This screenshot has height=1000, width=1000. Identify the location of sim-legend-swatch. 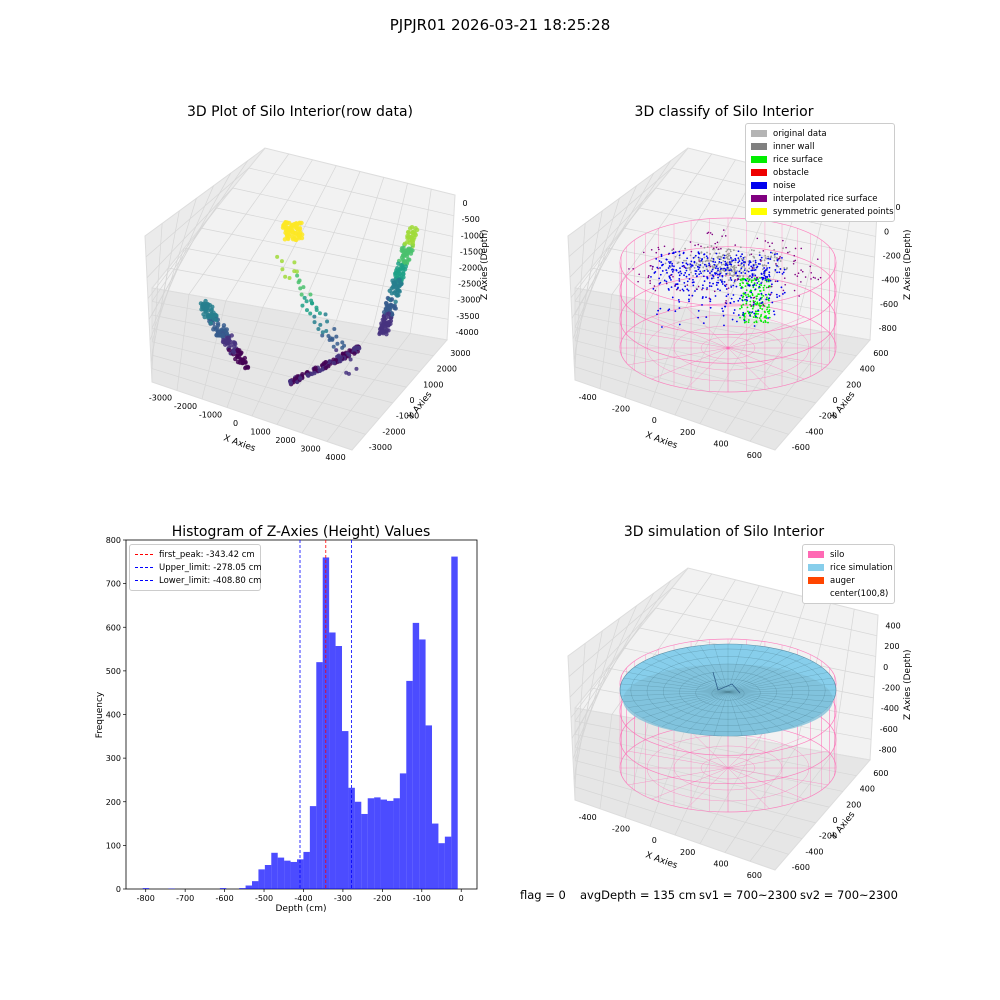
(816, 593).